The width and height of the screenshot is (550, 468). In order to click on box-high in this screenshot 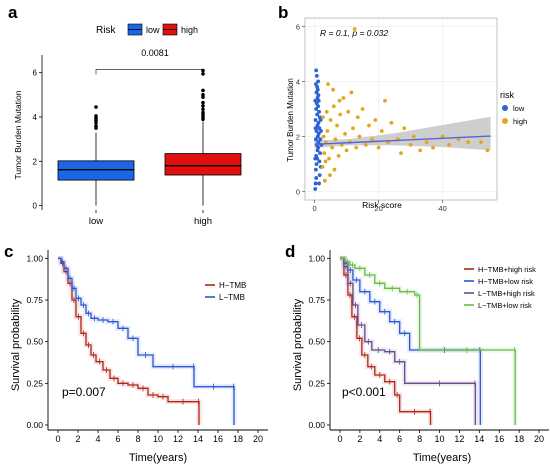, I will do `click(203, 164)`.